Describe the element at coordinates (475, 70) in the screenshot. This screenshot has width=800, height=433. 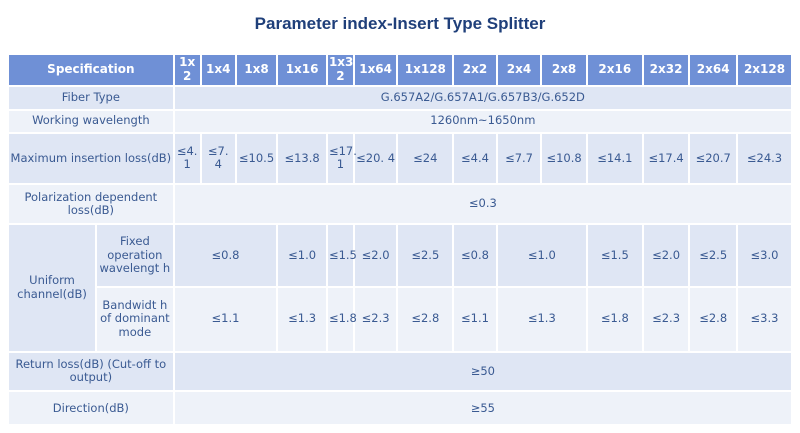
I see `header-cell: 2x2` at that location.